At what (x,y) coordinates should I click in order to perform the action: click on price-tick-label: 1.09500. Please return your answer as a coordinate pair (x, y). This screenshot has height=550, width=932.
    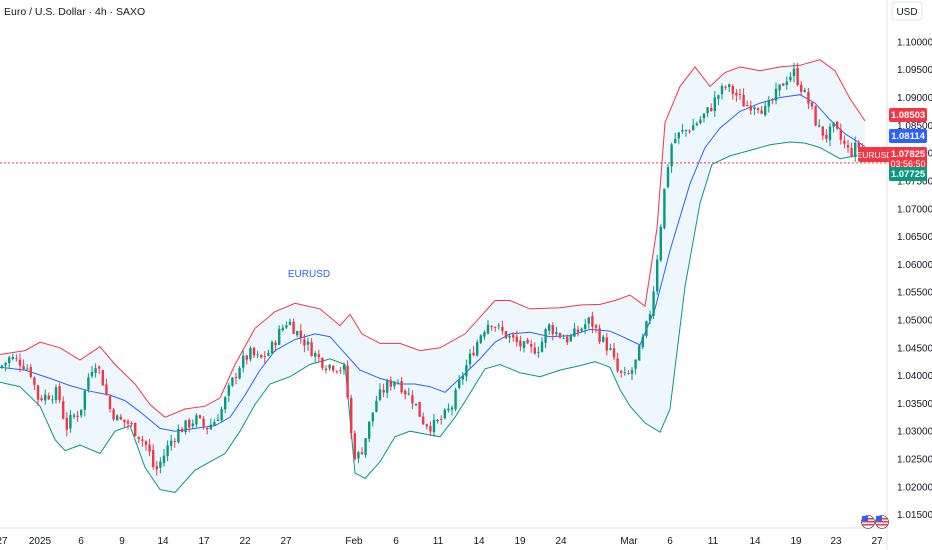
    Looking at the image, I should click on (914, 70).